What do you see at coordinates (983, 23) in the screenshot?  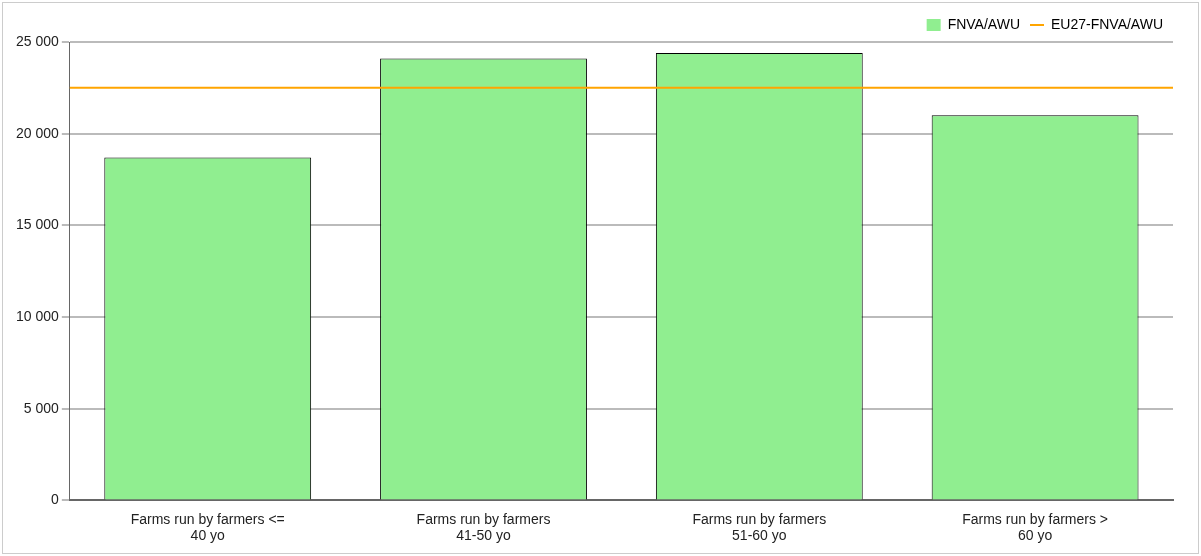 I see `legend-label: FNVA/AWU` at bounding box center [983, 23].